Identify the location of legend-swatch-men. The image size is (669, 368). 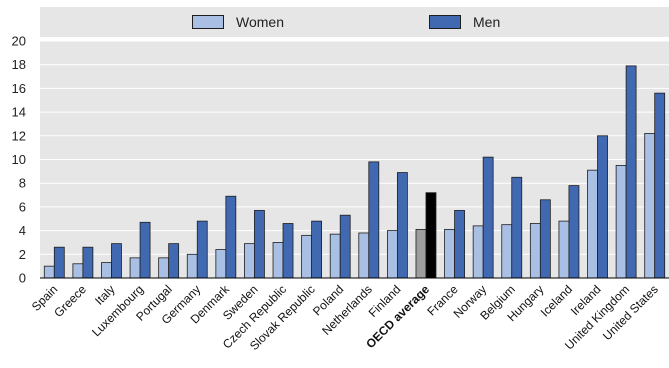
(445, 22).